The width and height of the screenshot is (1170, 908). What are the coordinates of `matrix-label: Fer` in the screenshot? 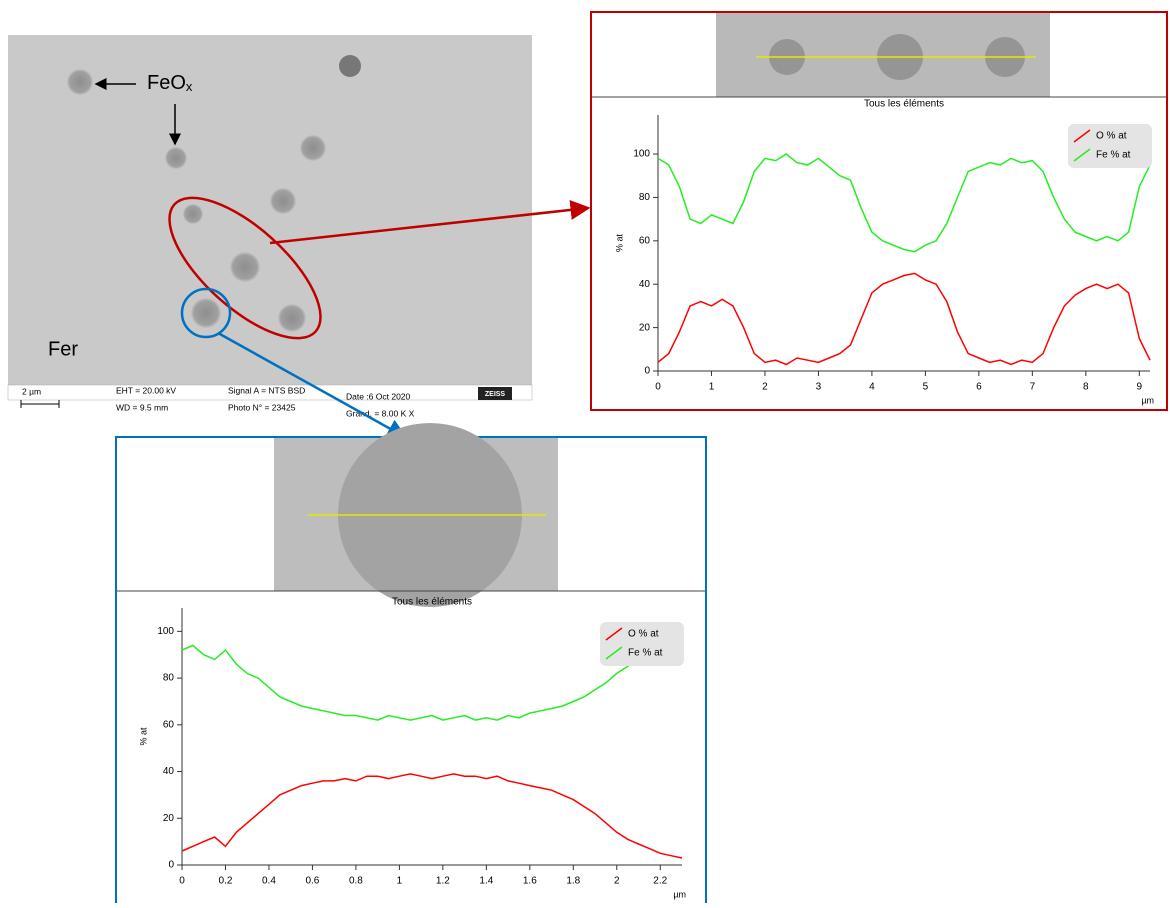 It's located at (63, 349).